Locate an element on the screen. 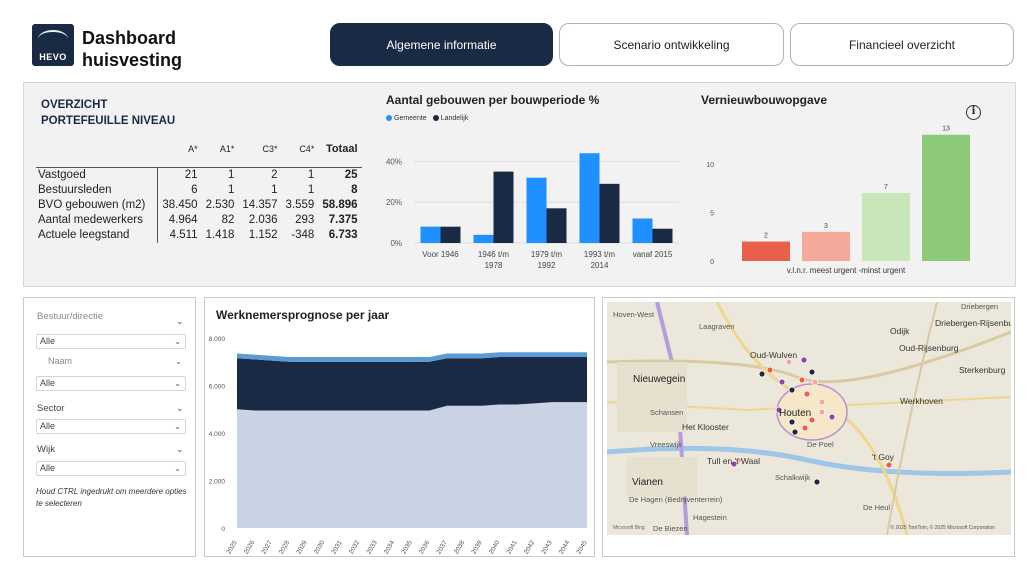 Image resolution: width=1030 pixels, height=580 pixels. row-total: 25 is located at coordinates (340, 175).